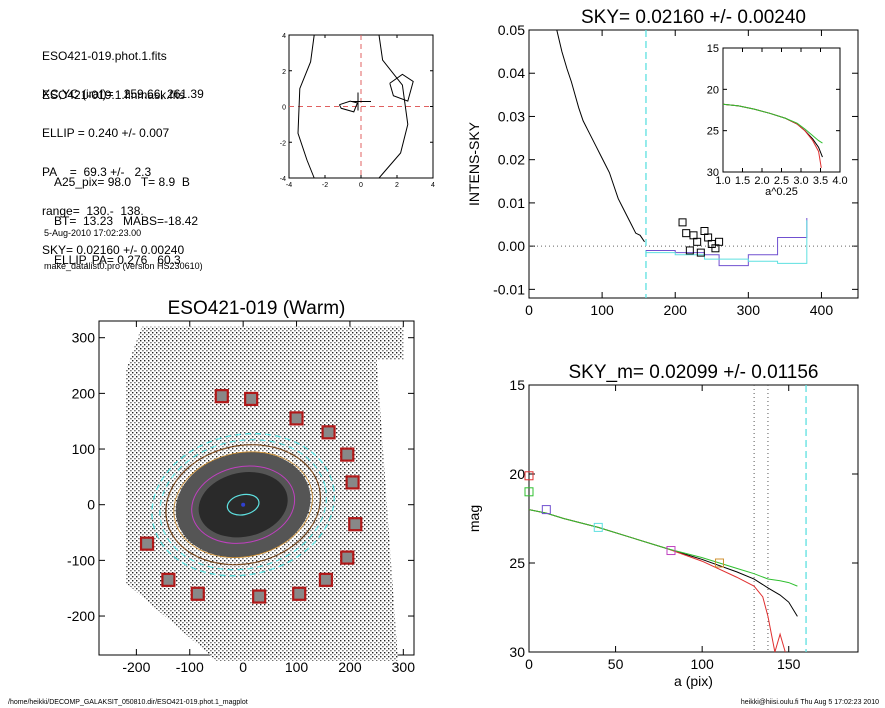 This screenshot has width=885, height=708. Describe the element at coordinates (693, 164) in the screenshot. I see `sky-frame` at that location.